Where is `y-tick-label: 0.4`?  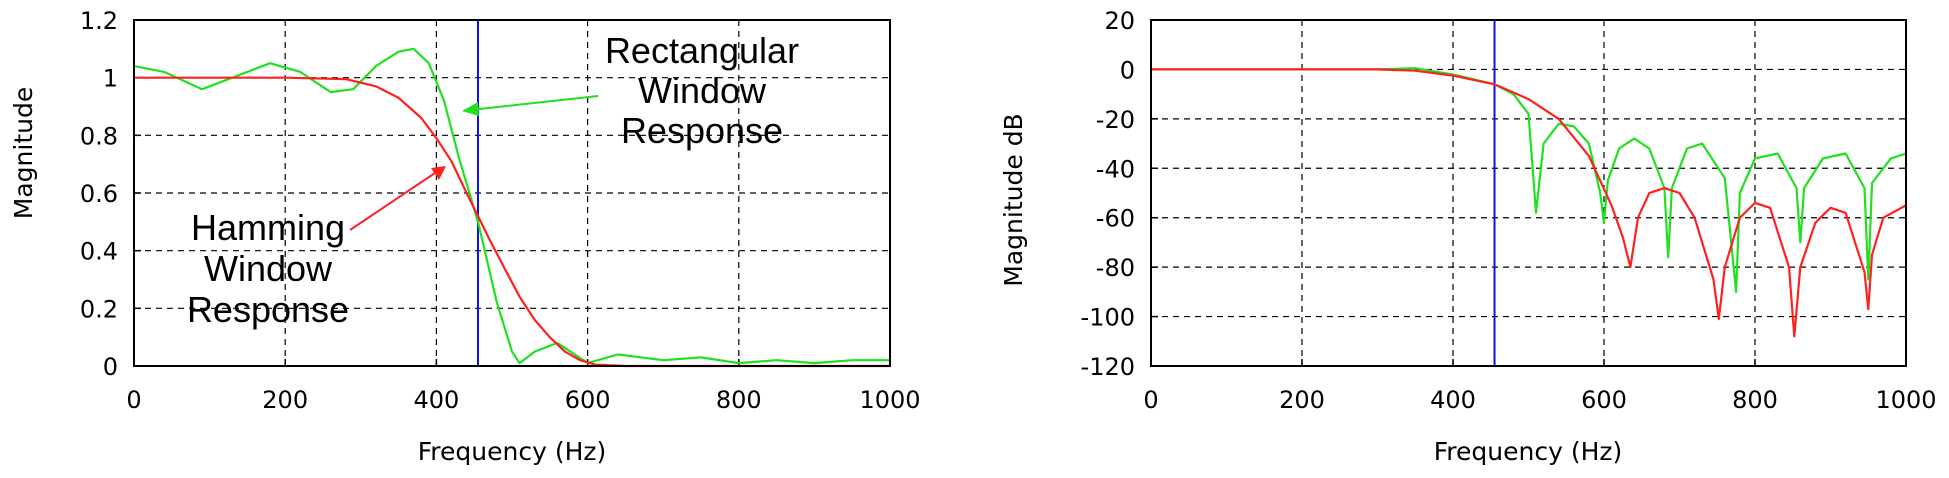 y-tick-label: 0.4 is located at coordinates (99, 252).